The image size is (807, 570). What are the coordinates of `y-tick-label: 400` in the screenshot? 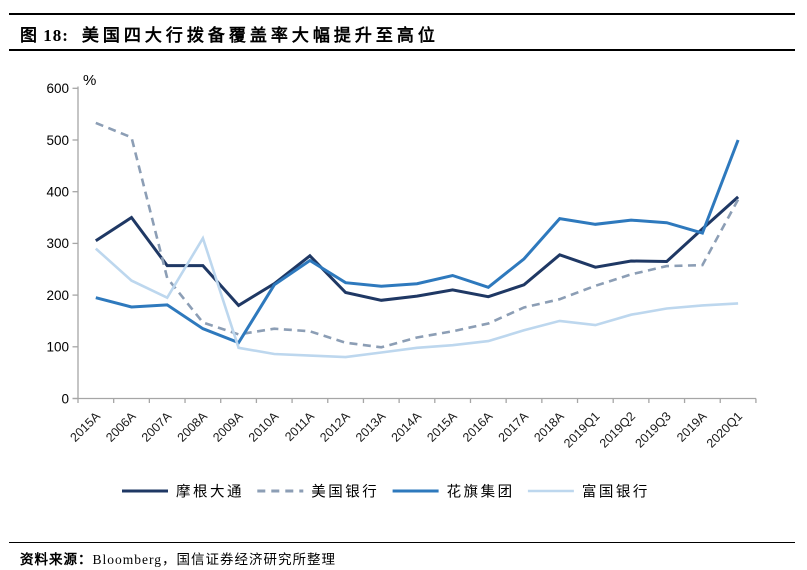 It's located at (57, 192).